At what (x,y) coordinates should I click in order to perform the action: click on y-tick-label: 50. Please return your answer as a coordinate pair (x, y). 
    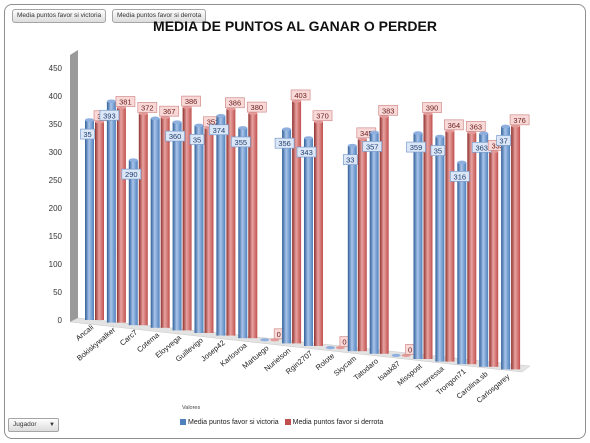
    Looking at the image, I should click on (57, 292).